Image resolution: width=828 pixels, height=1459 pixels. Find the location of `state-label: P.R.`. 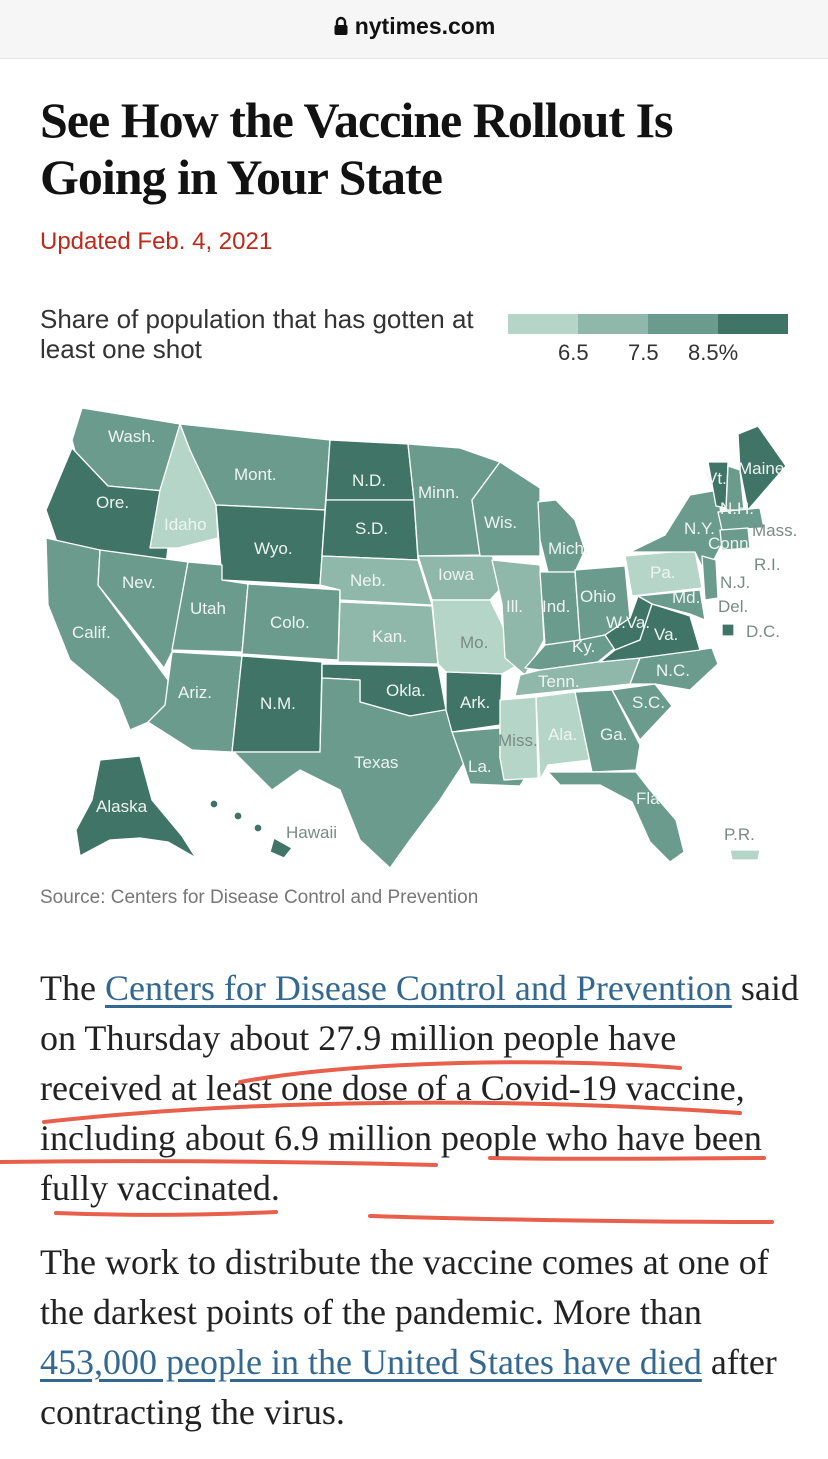

state-label: P.R. is located at coordinates (739, 834).